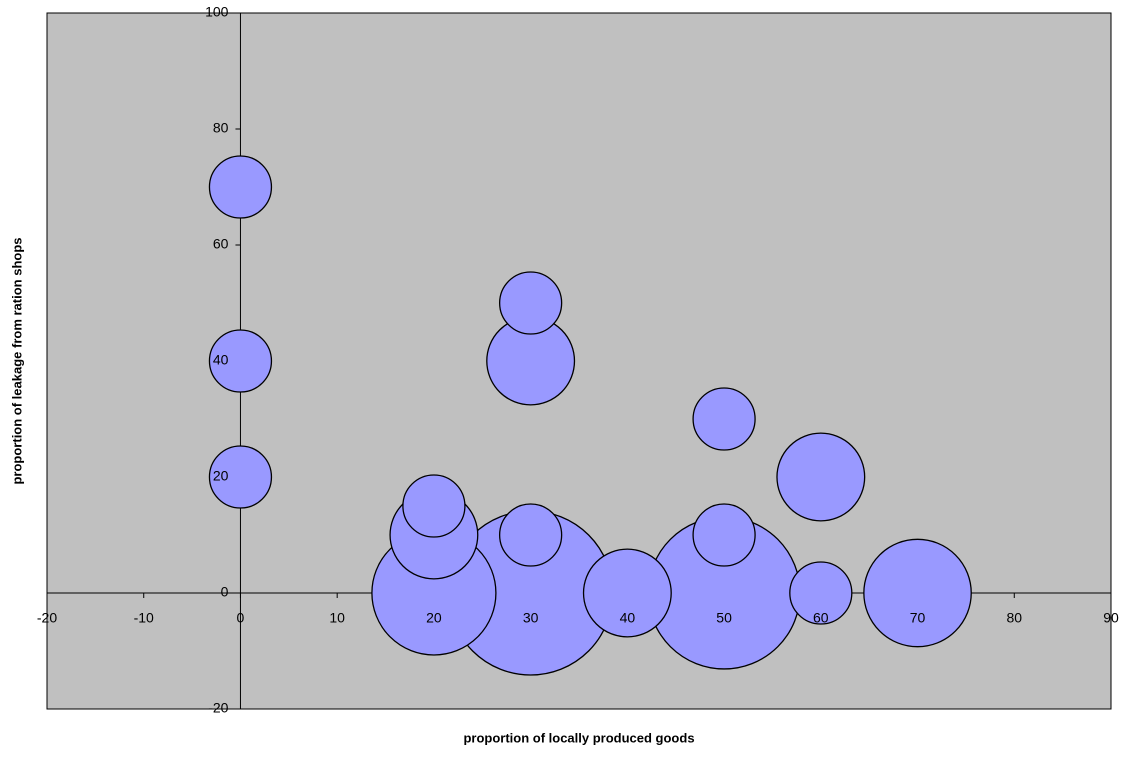  I want to click on x-tick-label: 0, so click(241, 618).